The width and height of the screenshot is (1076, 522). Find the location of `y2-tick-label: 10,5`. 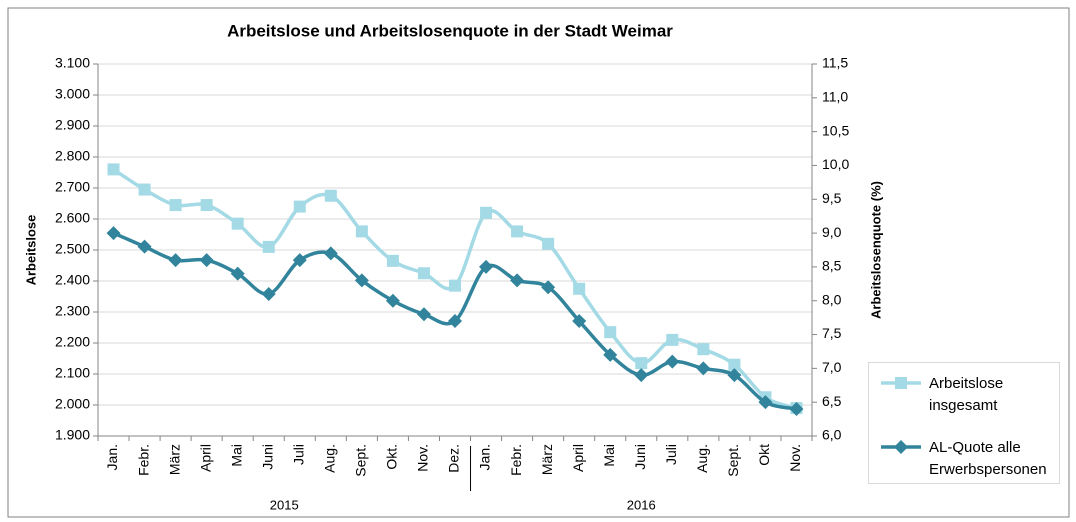

y2-tick-label: 10,5 is located at coordinates (835, 130).